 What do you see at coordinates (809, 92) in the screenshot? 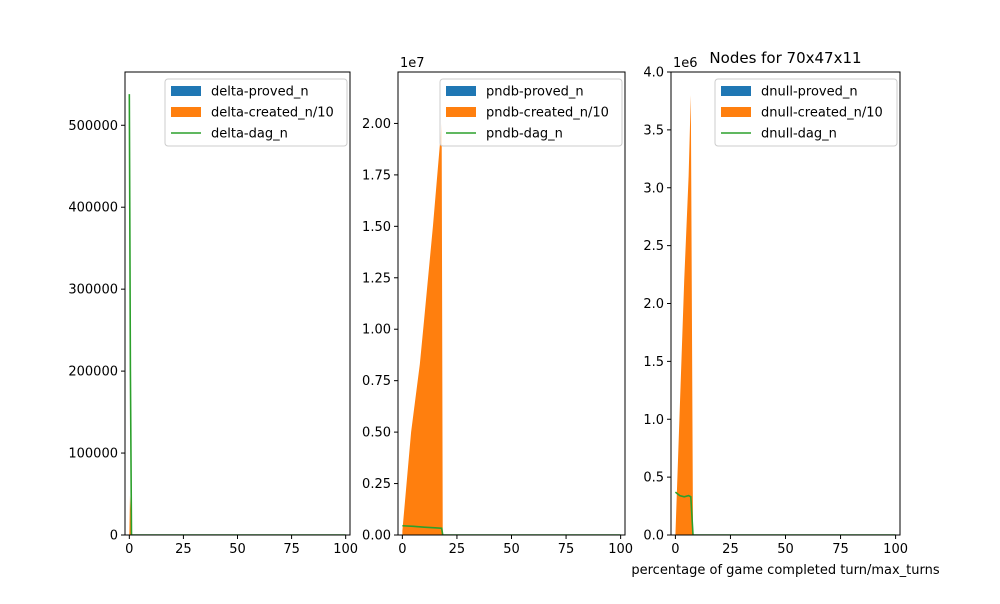
I see `legend-label: dnull-proved_n` at bounding box center [809, 92].